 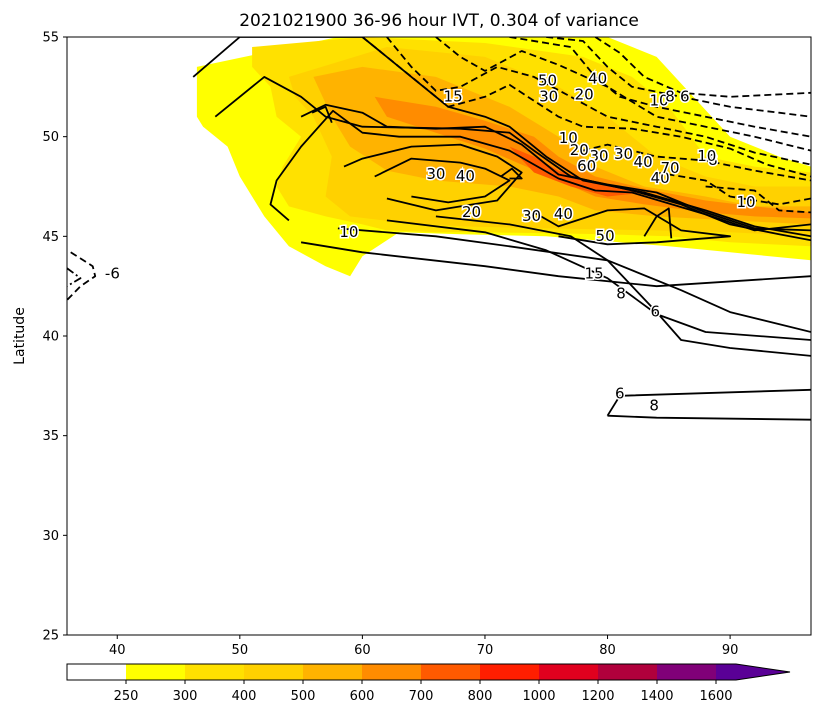 I want to click on colorbar: 250 300 400 500 600 700 800 1000 1200 1400 1600, so click(x=428, y=683).